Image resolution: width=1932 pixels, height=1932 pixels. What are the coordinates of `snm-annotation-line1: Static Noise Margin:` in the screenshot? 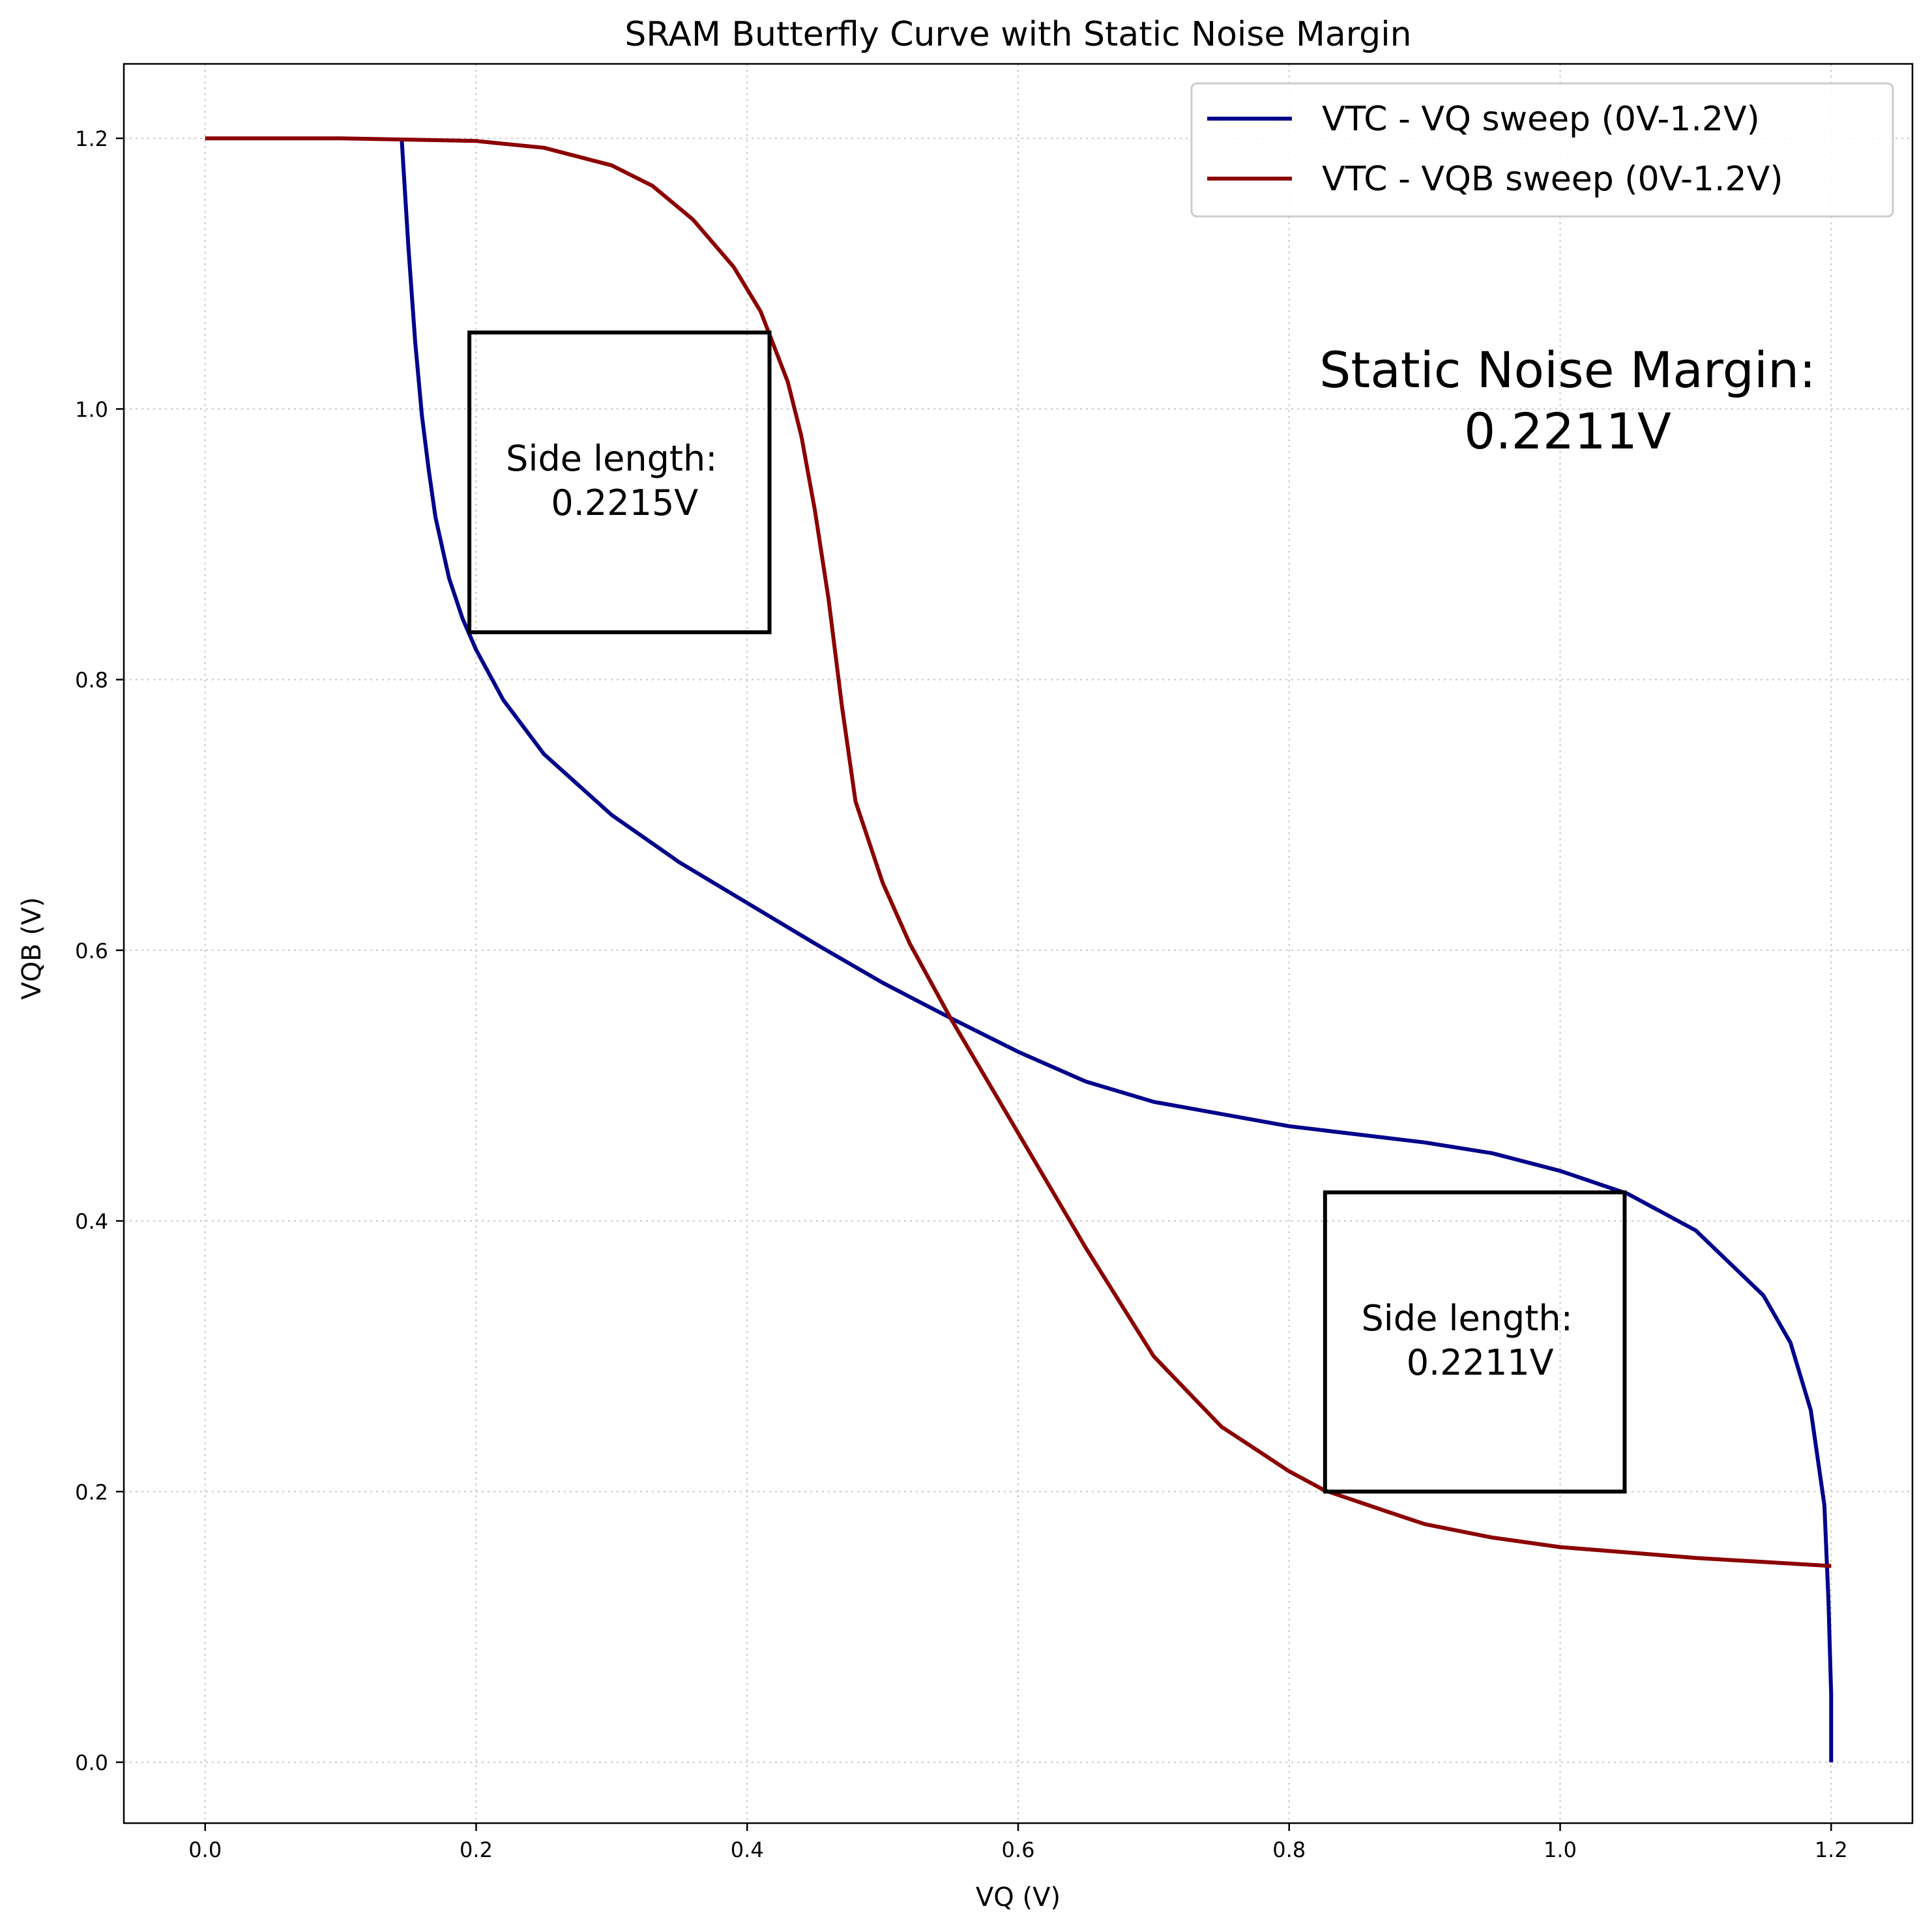 It's located at (1567, 370).